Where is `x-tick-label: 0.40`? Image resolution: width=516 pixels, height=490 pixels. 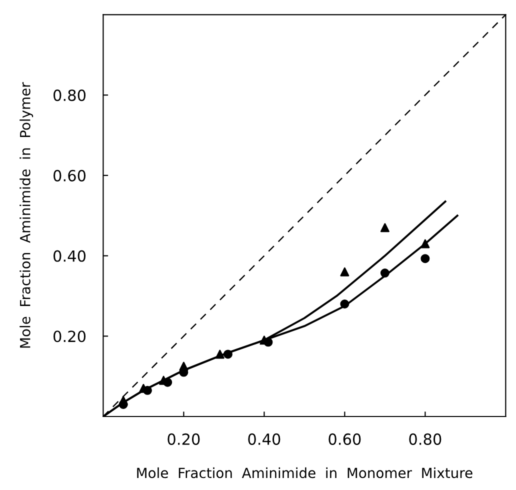
x-tick-label: 0.40 is located at coordinates (264, 439).